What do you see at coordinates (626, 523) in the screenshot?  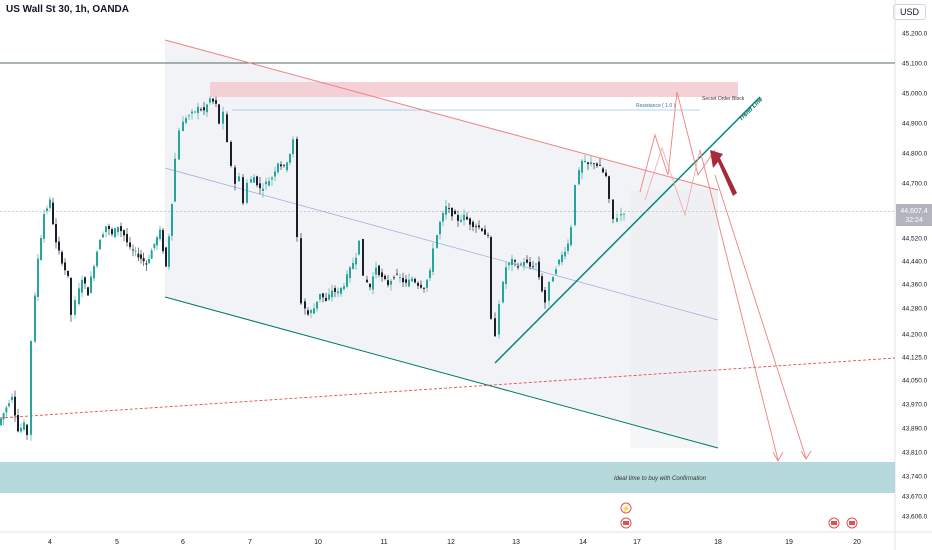 I see `event-icon-flag-us` at bounding box center [626, 523].